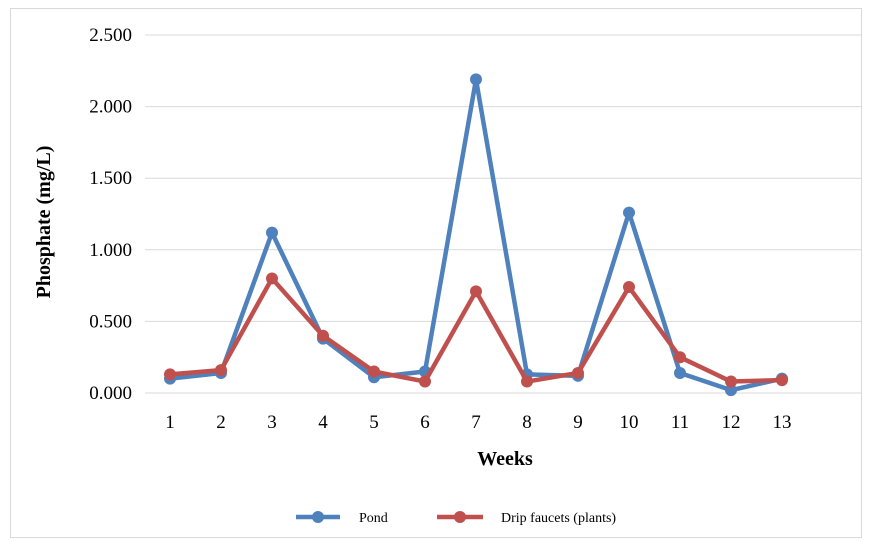 Image resolution: width=873 pixels, height=546 pixels. I want to click on x-tick-label: 8, so click(527, 422).